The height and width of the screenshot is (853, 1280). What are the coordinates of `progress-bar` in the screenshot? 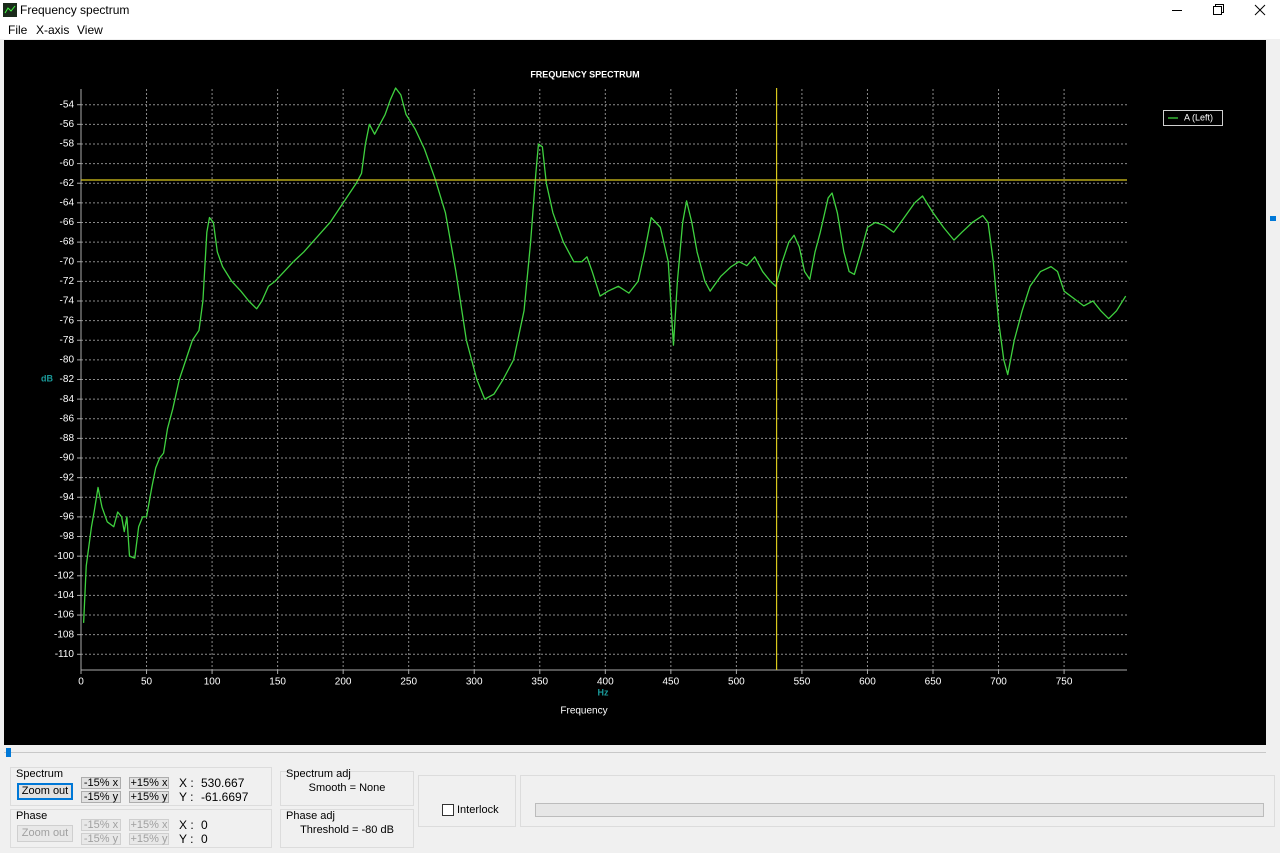 It's located at (899, 810).